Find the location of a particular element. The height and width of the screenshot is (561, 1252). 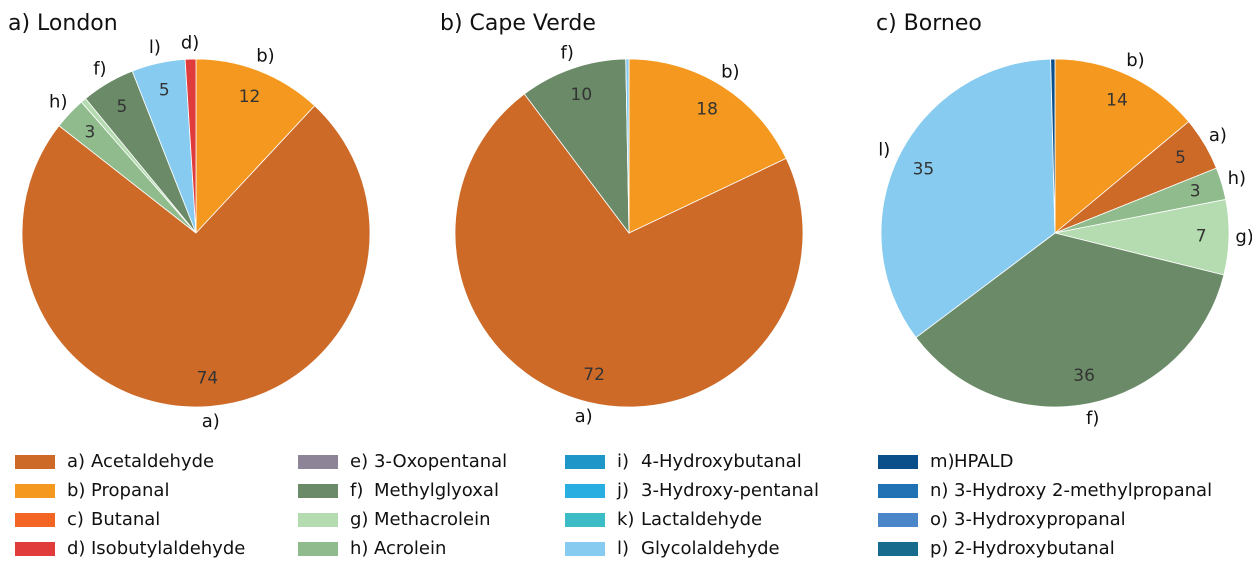

slice-value-label: 10 is located at coordinates (582, 95).